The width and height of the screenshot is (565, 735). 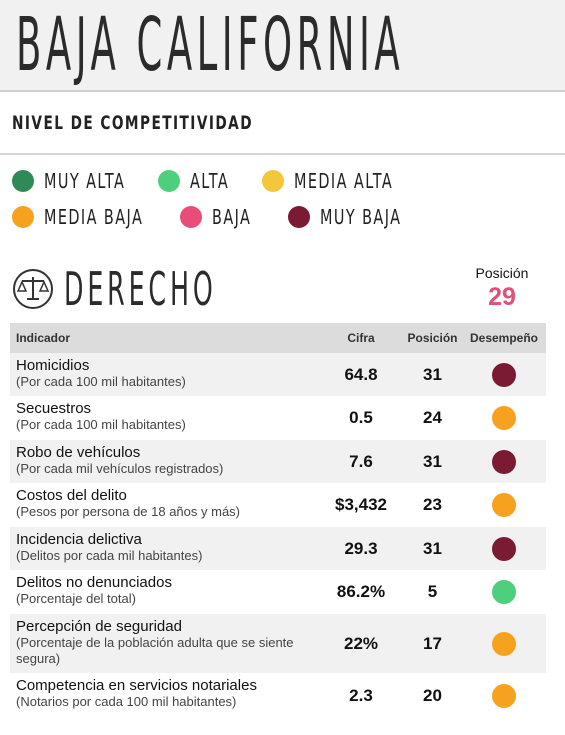 What do you see at coordinates (140, 289) in the screenshot?
I see `section-title: DERECHO` at bounding box center [140, 289].